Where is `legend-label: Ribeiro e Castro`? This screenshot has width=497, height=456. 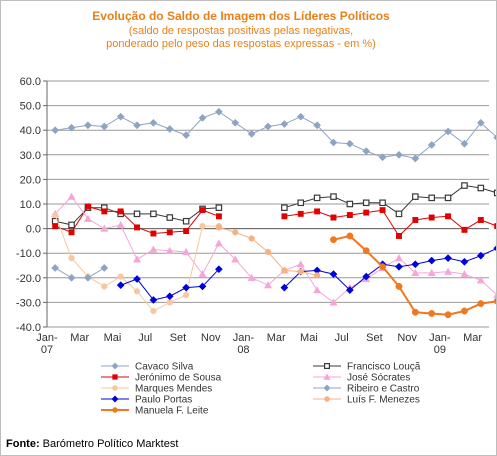 legend-label: Ribeiro e Castro is located at coordinates (383, 389).